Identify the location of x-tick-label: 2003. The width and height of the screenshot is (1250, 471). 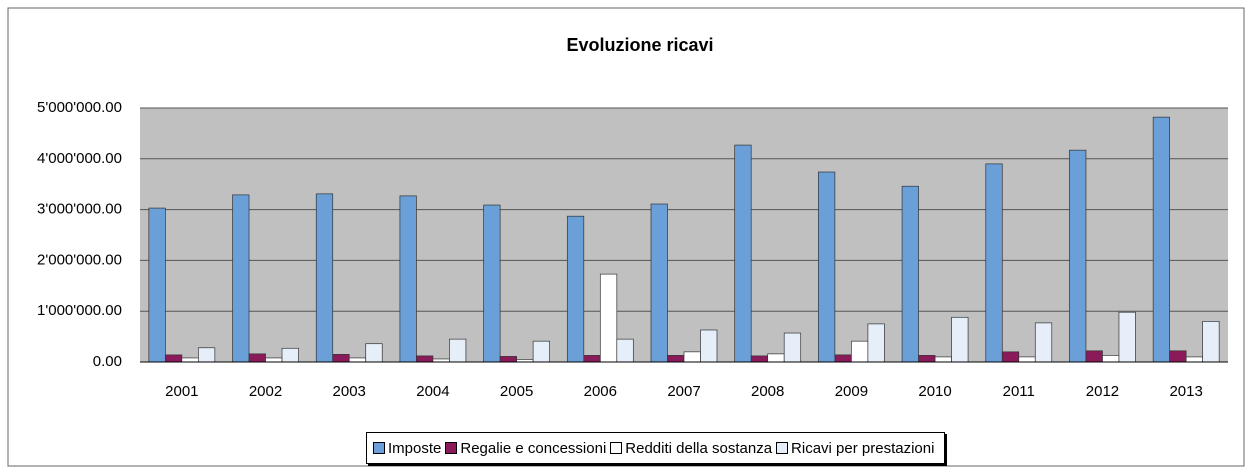
(349, 391).